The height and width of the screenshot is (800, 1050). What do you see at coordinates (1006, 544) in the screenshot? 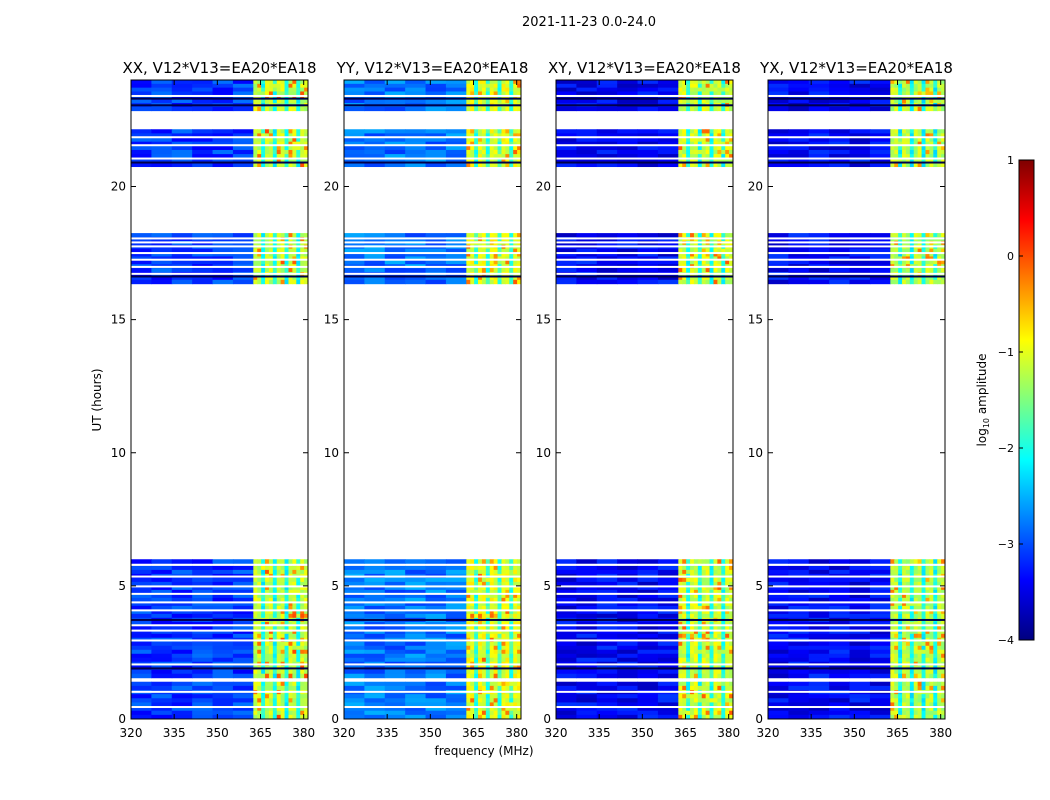
I see `colorbar-tick-label: −3` at bounding box center [1006, 544].